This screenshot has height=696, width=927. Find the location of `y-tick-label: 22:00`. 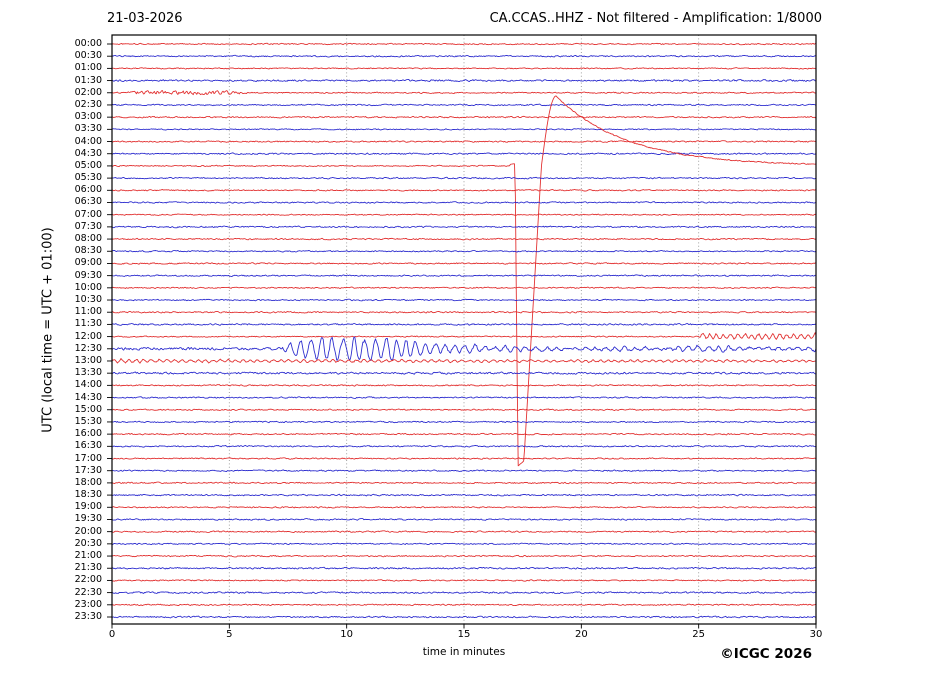

y-tick-label: 22:00 is located at coordinates (88, 580).